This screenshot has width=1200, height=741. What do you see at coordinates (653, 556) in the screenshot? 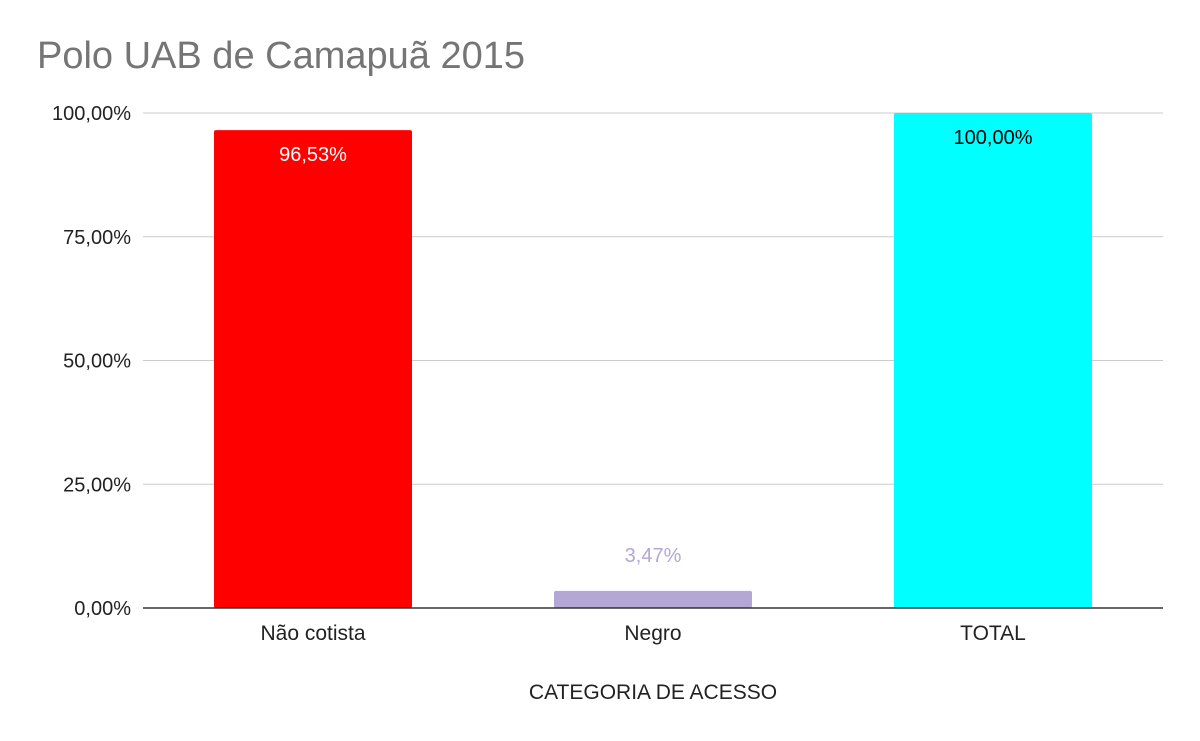
I see `data-label: 3,47%` at bounding box center [653, 556].